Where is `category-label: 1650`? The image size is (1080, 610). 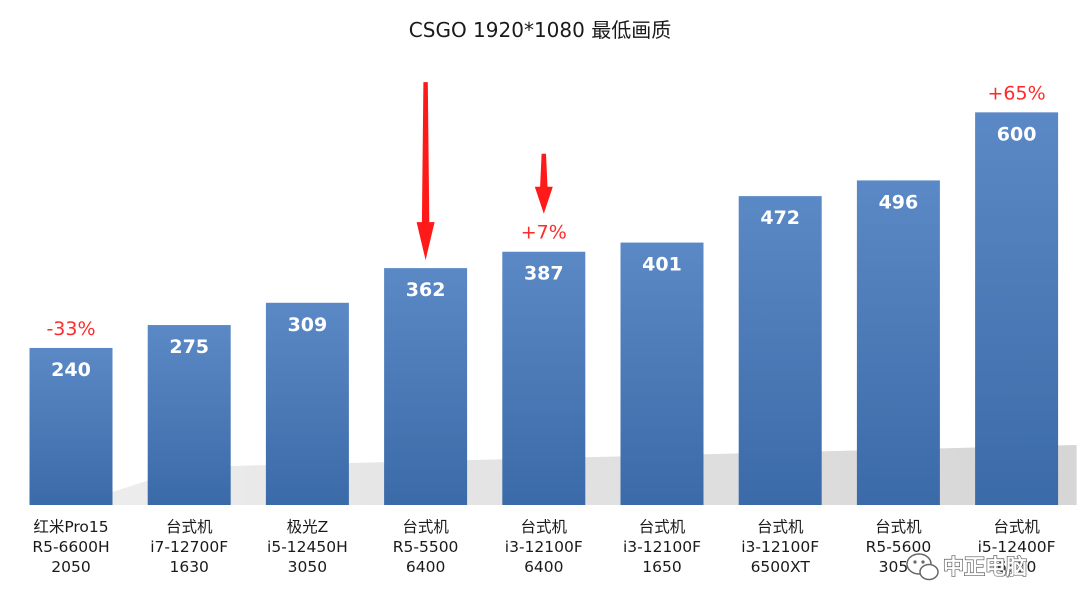 category-label: 1650 is located at coordinates (661, 567).